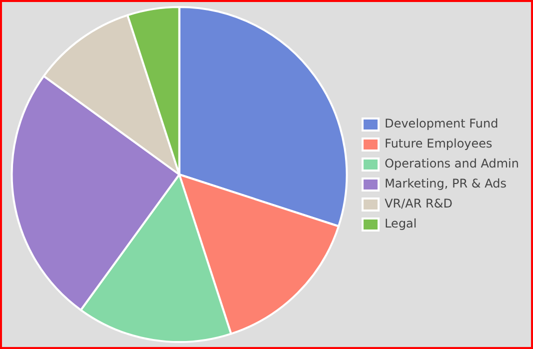  What do you see at coordinates (451, 163) in the screenshot?
I see `legend-label: Operations and Admin` at bounding box center [451, 163].